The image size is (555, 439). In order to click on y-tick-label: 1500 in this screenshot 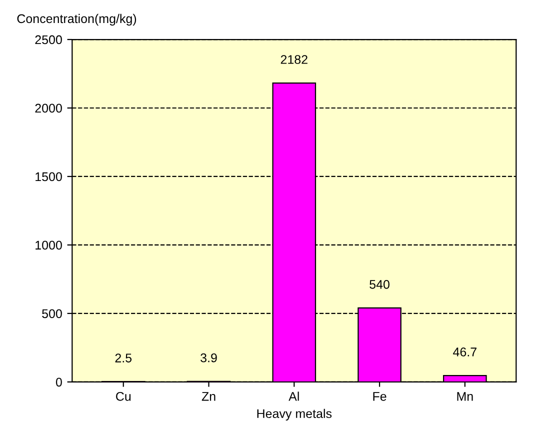, I will do `click(49, 177)`.